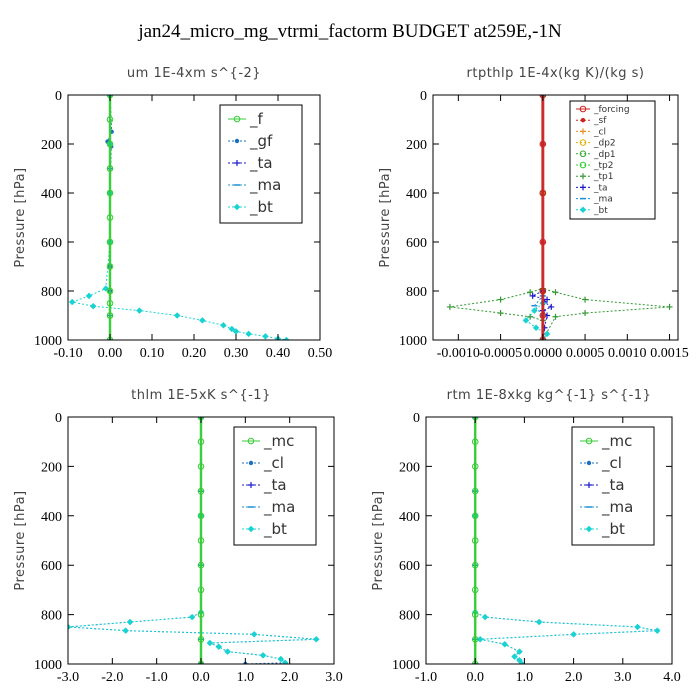 The image size is (700, 700). I want to click on legend: _f _gf _ta _ma _bt, so click(261, 164).